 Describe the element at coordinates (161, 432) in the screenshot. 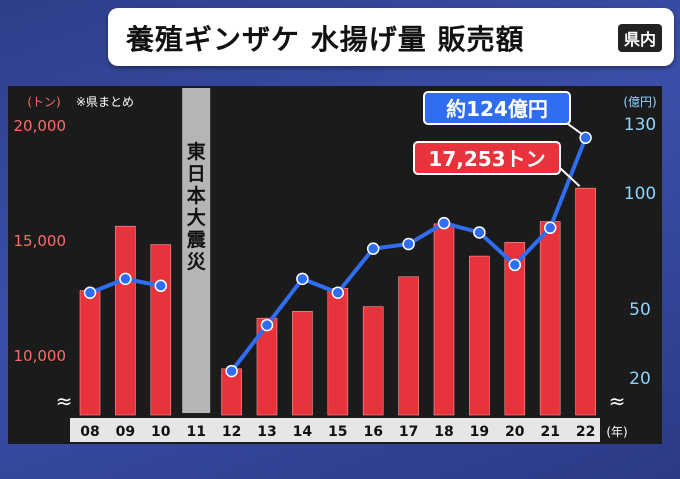

I see `x-tick-label: 10` at that location.